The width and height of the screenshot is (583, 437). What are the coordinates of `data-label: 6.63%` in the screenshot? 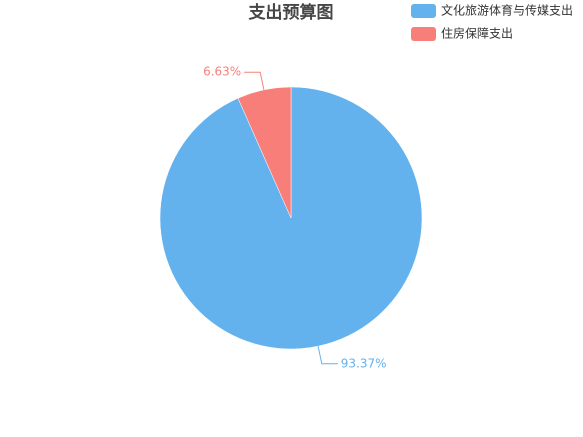 It's located at (222, 72).